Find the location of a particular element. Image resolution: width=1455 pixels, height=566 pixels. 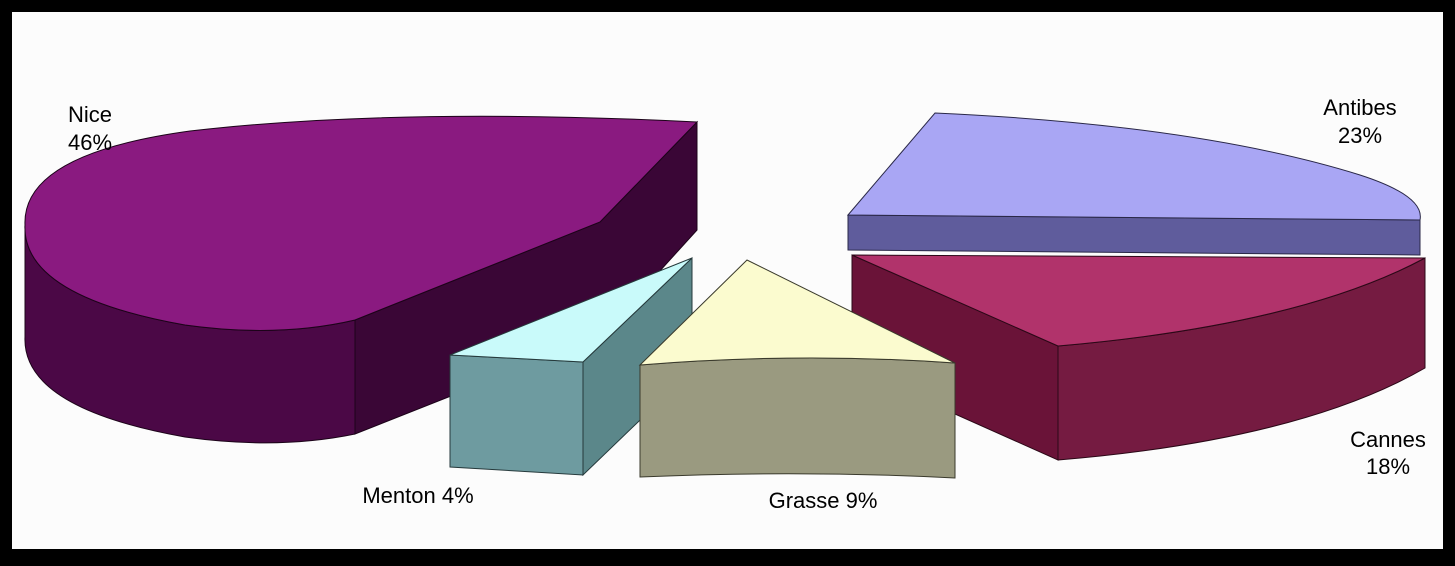

slice-grasse is located at coordinates (797, 369).